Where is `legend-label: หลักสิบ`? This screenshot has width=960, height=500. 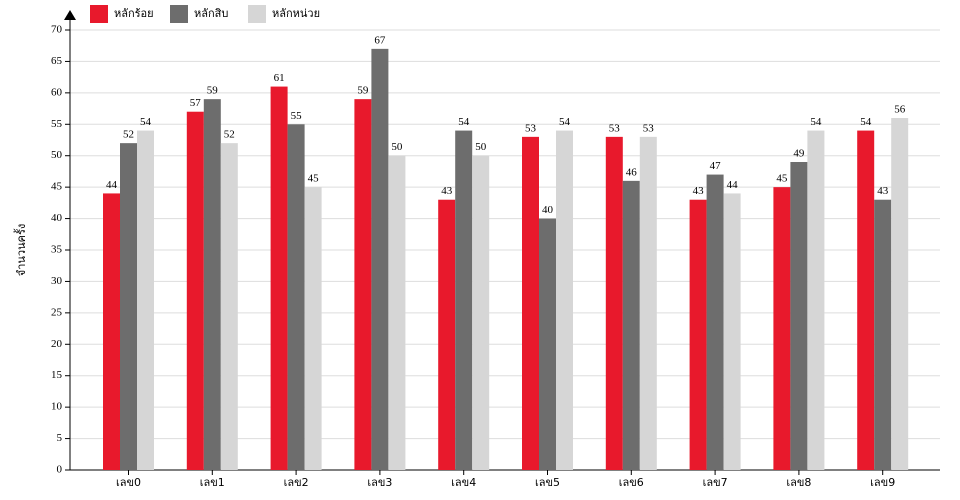 legend-label: หลักสิบ is located at coordinates (211, 13).